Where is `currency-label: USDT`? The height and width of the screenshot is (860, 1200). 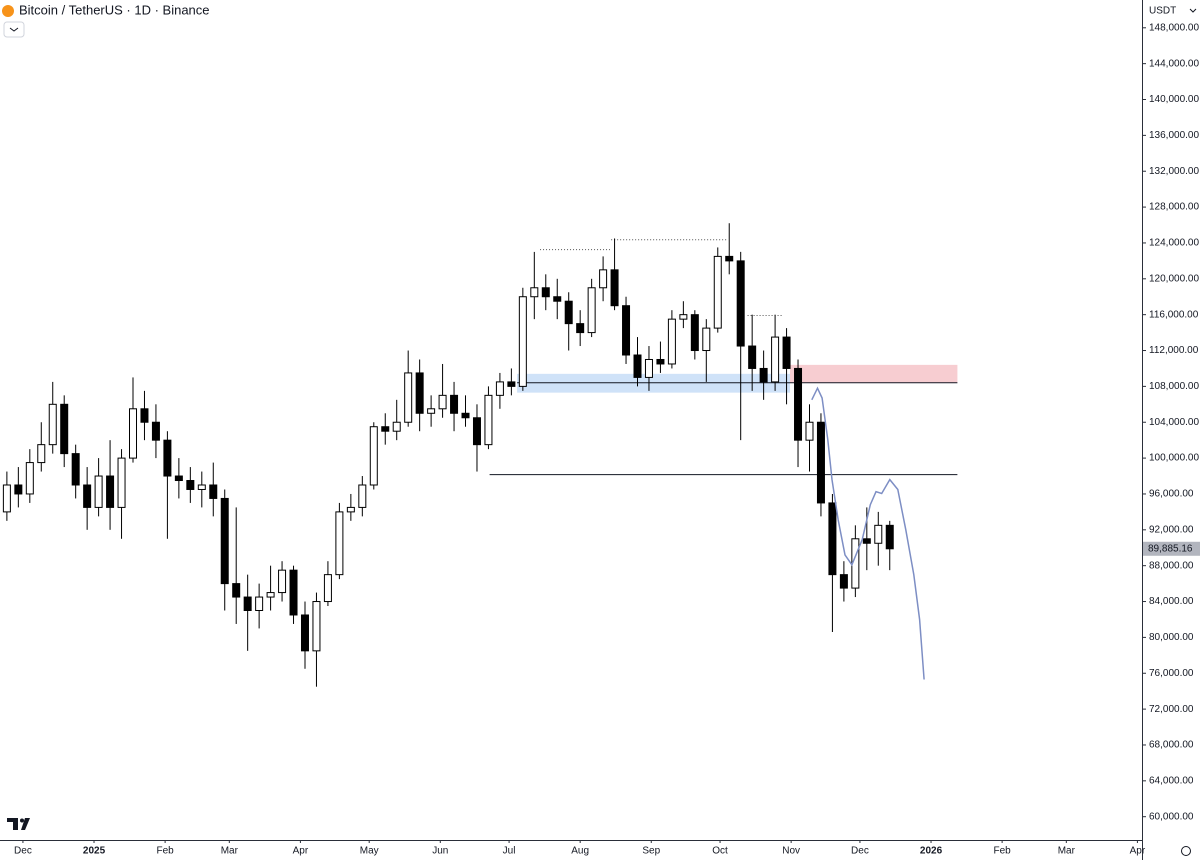 currency-label: USDT is located at coordinates (1162, 11).